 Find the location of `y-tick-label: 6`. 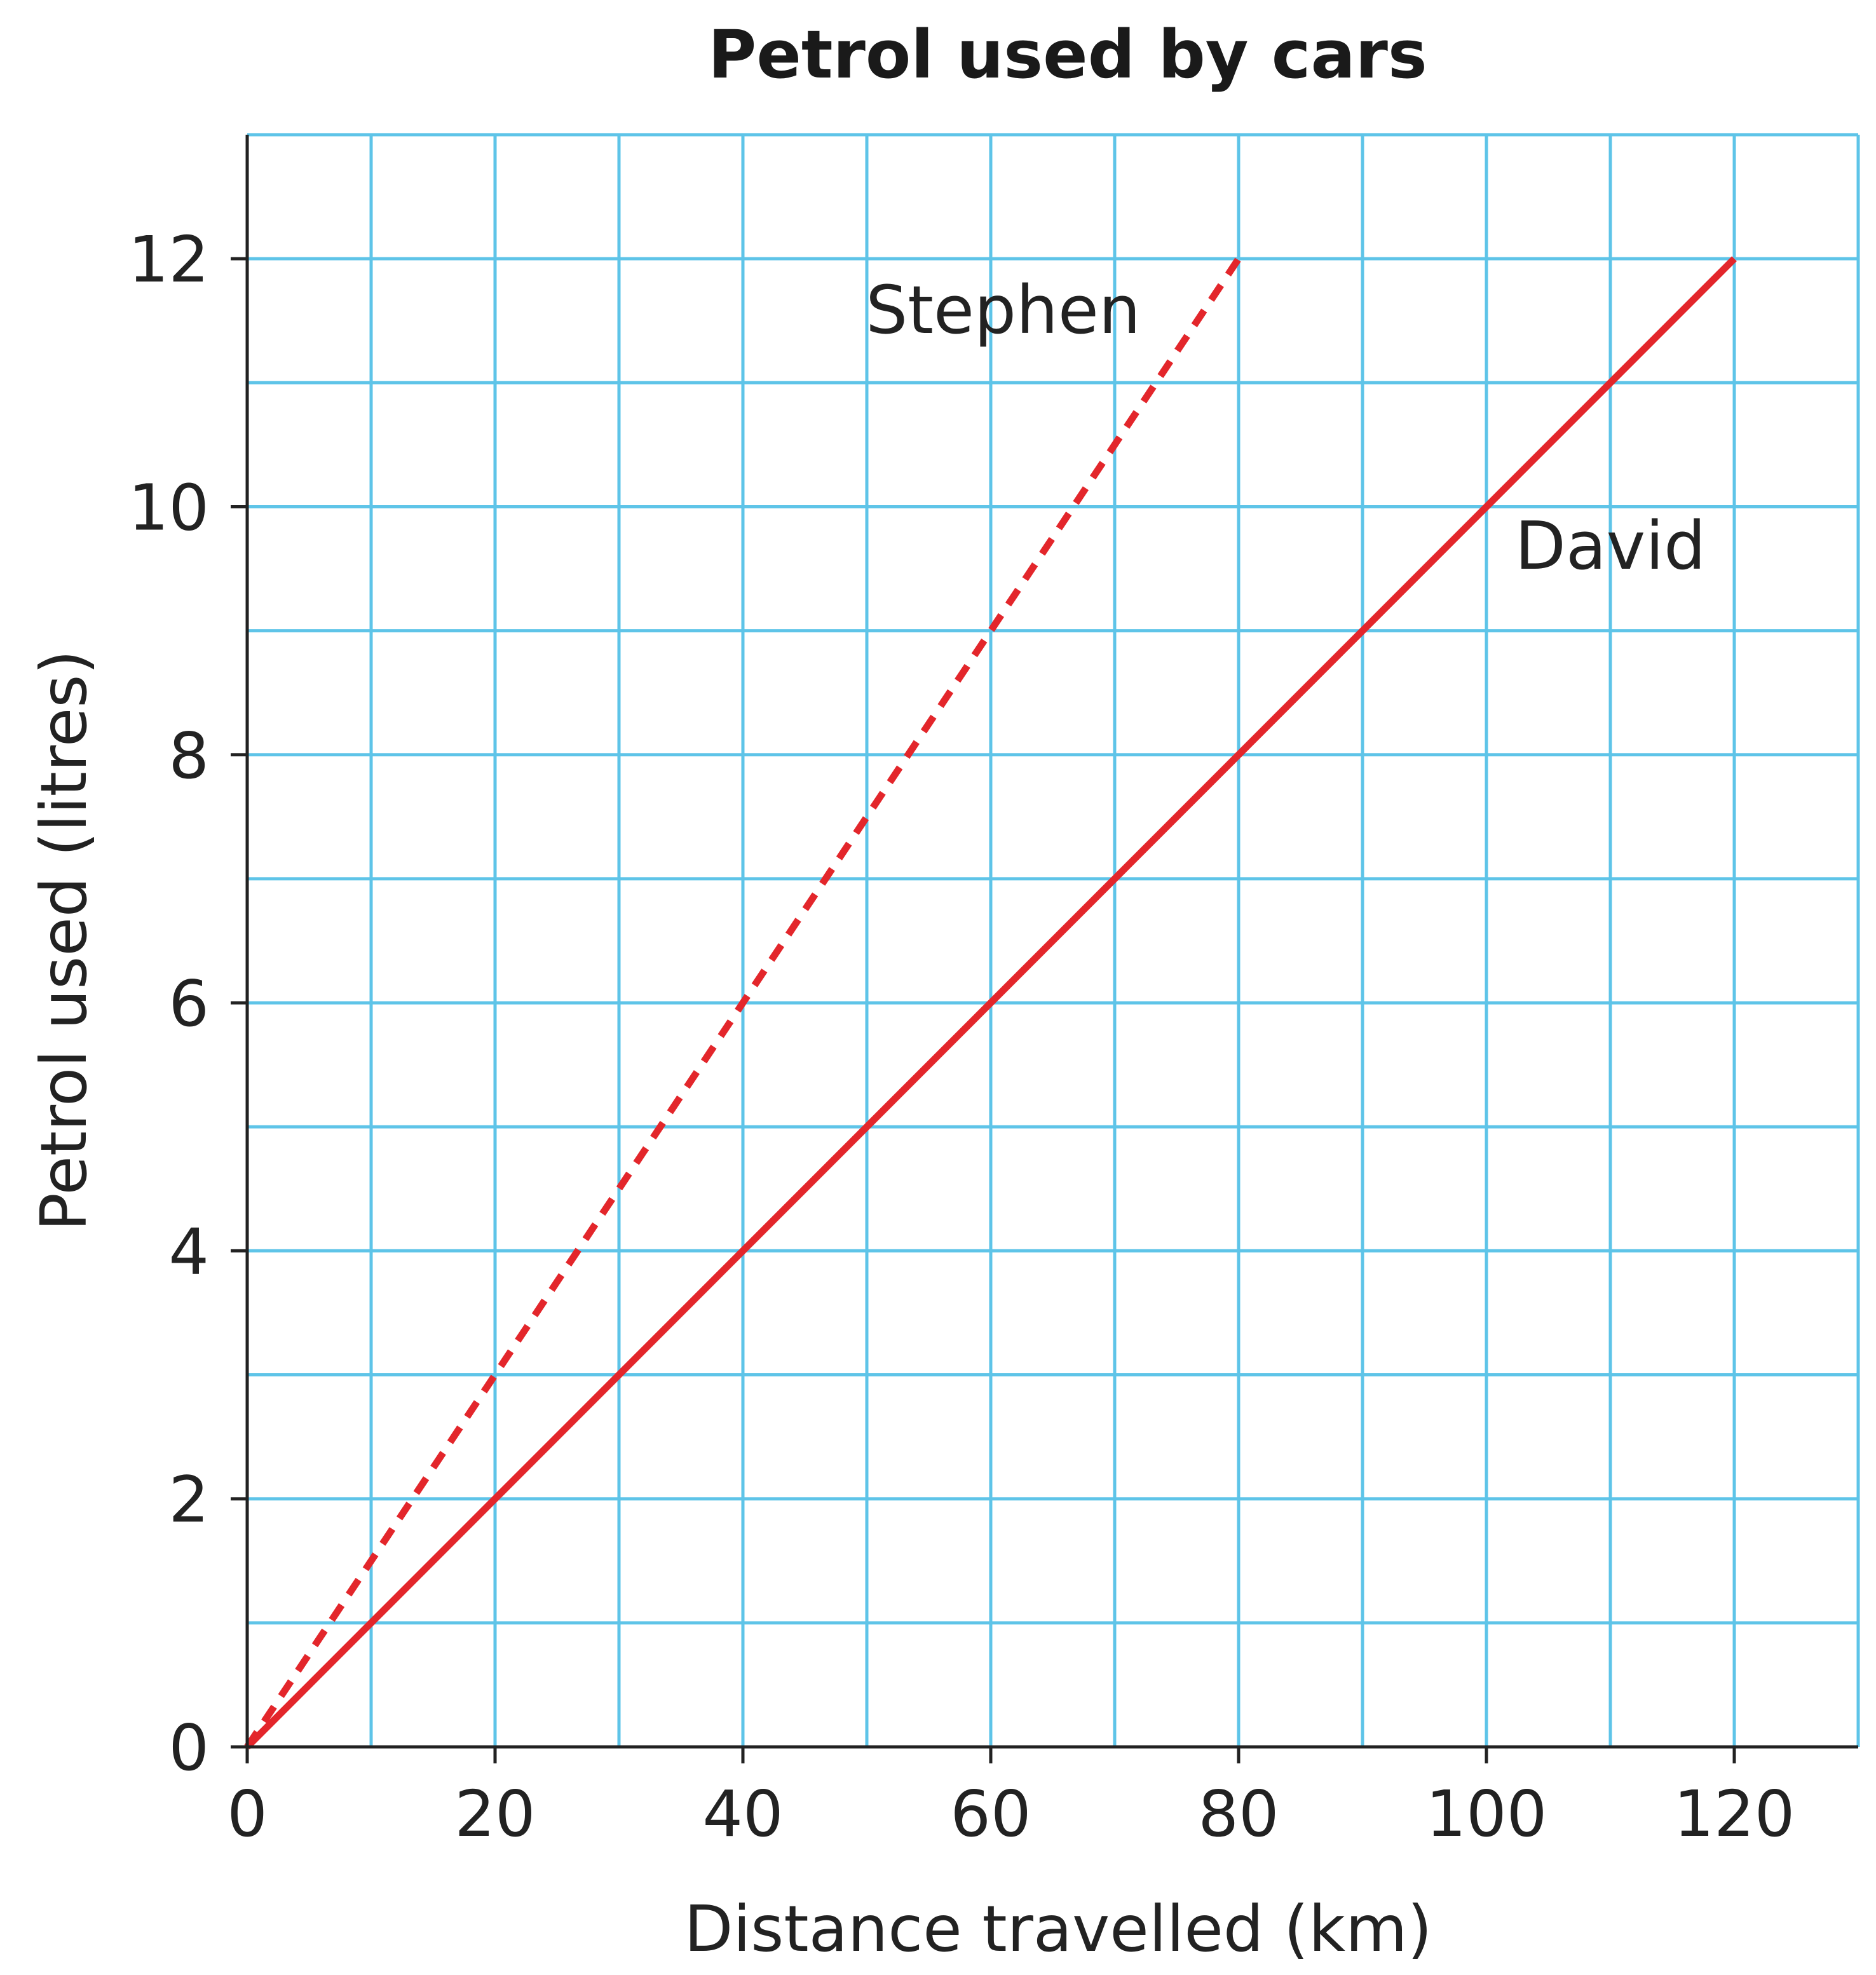

y-tick-label: 6 is located at coordinates (188, 1004).